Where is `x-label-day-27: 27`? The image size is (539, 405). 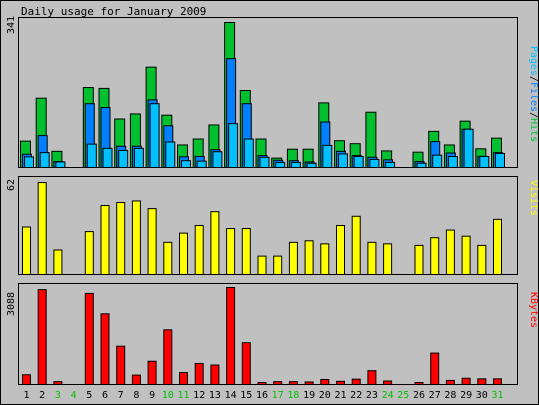 x-label-day-27: 27 is located at coordinates (435, 395).